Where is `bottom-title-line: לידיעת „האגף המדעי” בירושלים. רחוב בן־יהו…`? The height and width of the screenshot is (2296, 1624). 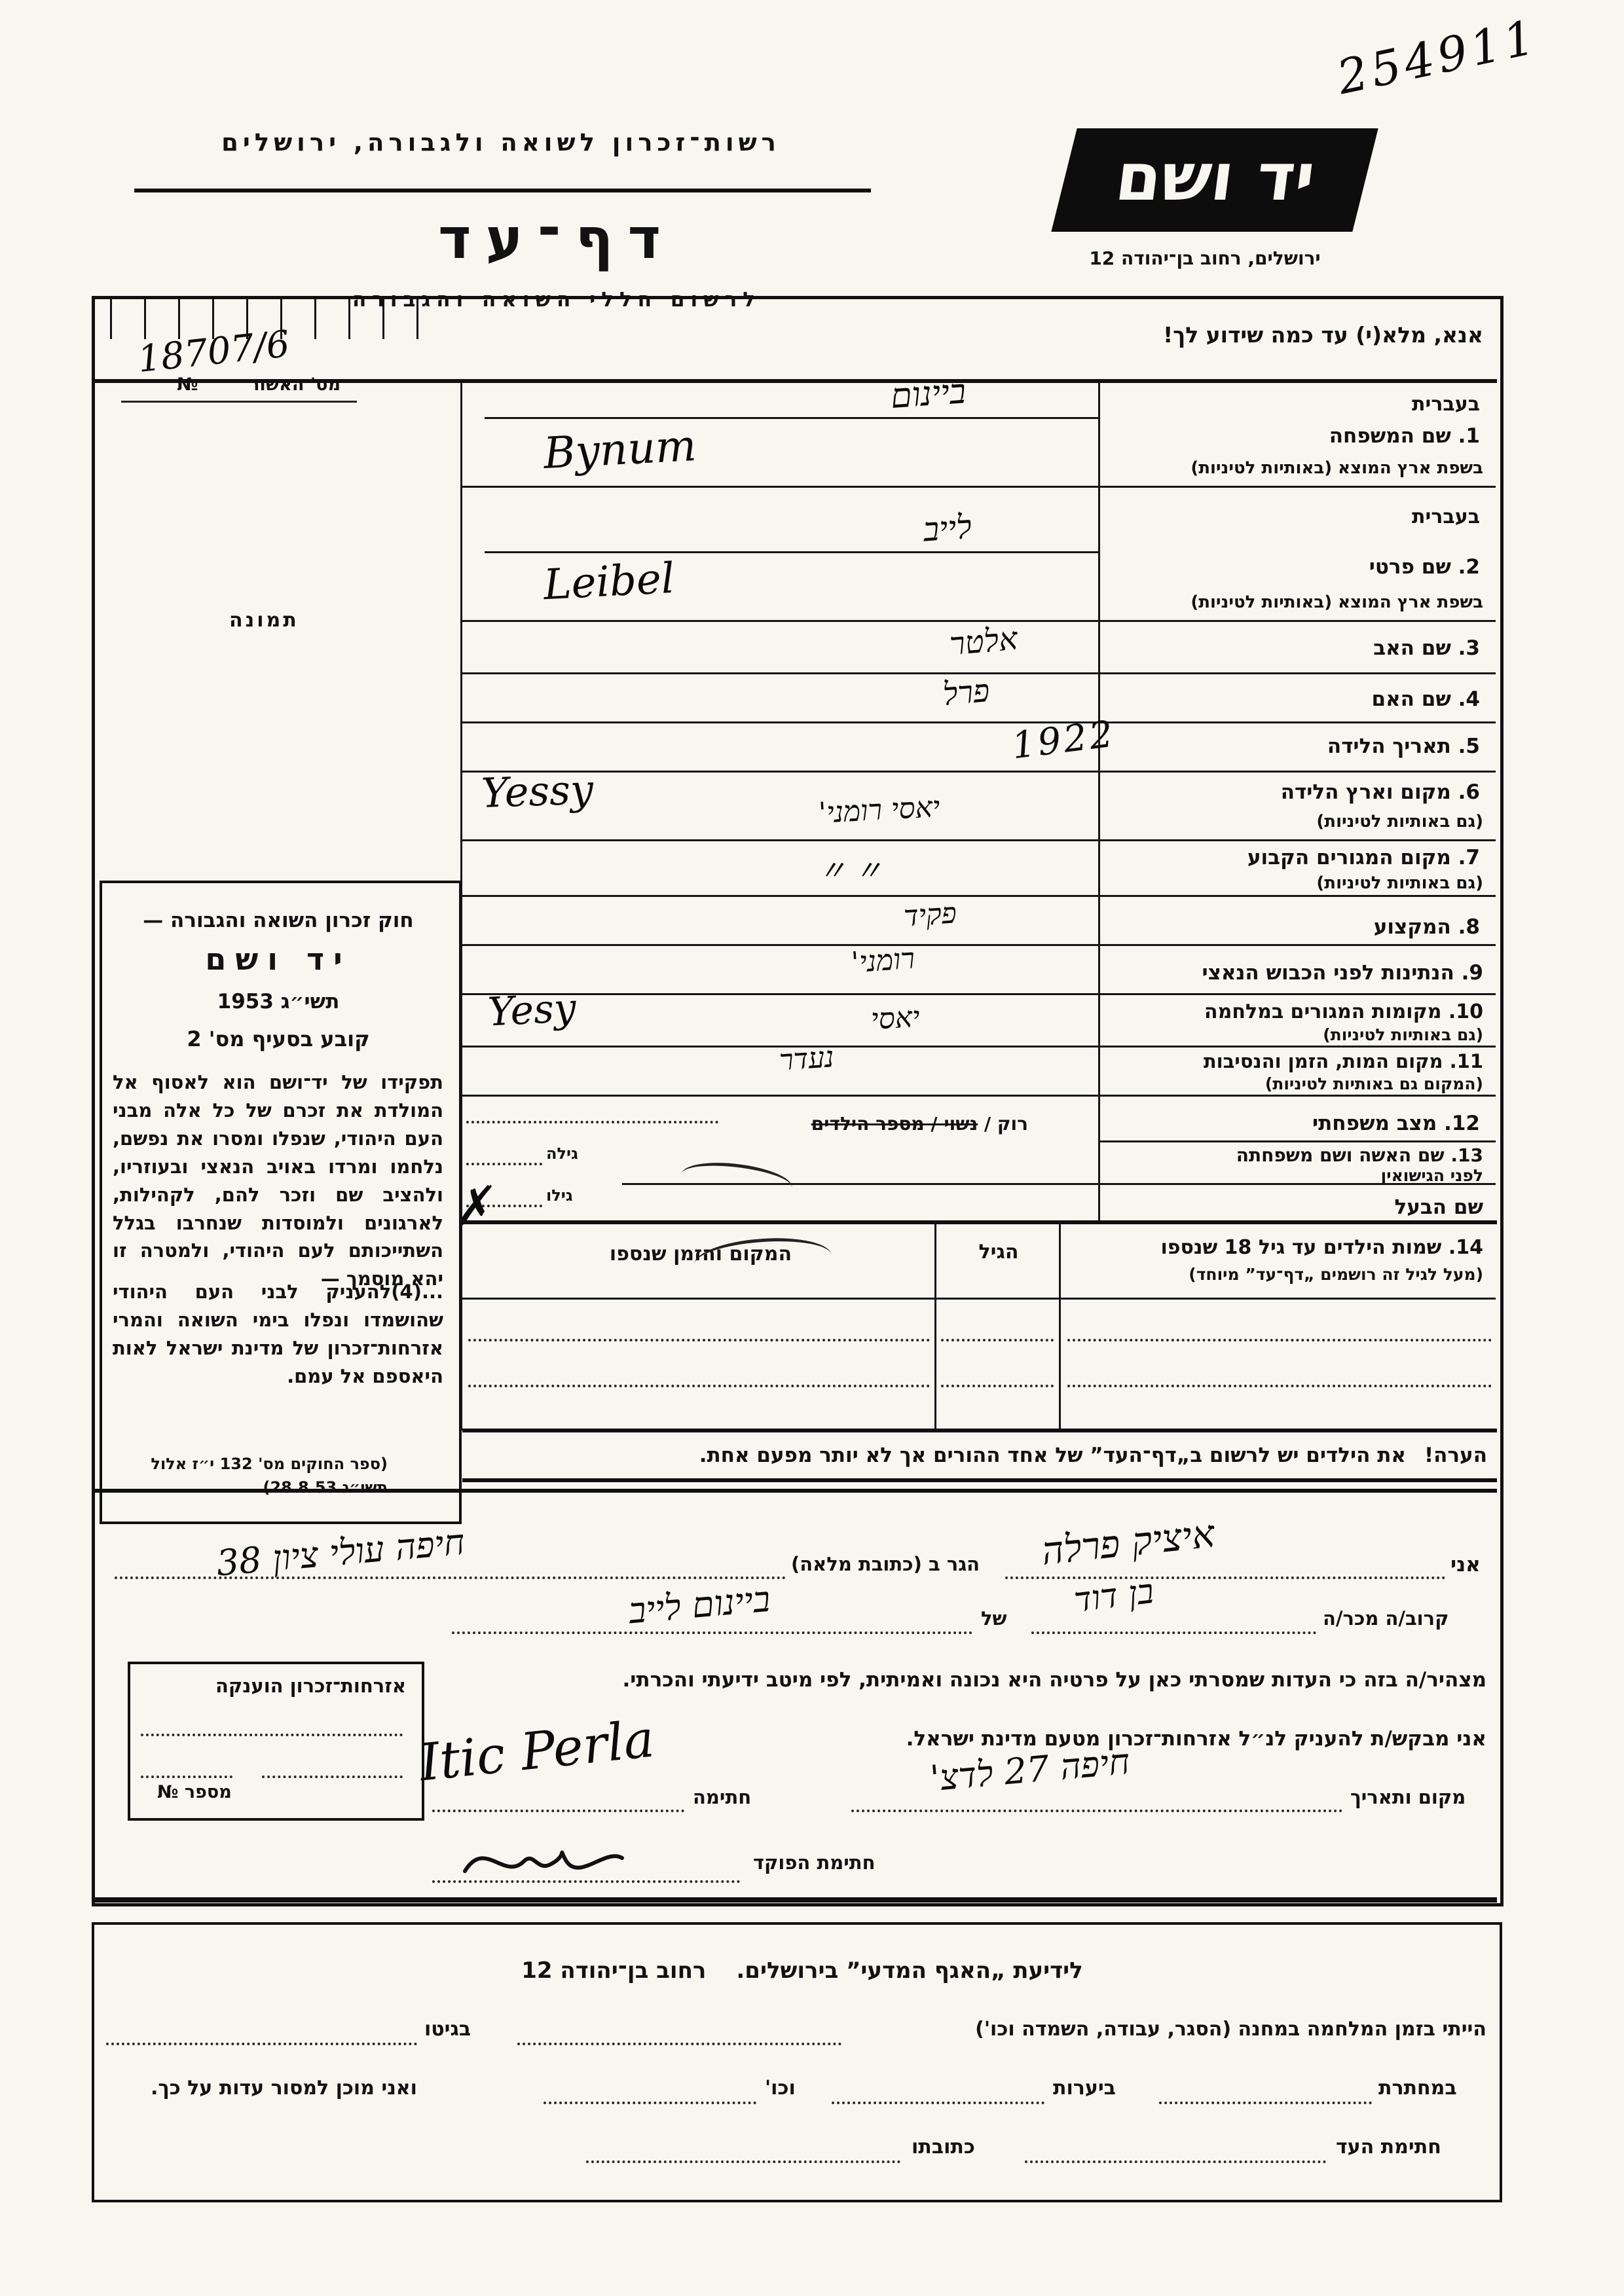
bottom-title-line: לידיעת „האגף המדעי” בירושלים. רחוב בן־יהו… is located at coordinates (802, 1971).